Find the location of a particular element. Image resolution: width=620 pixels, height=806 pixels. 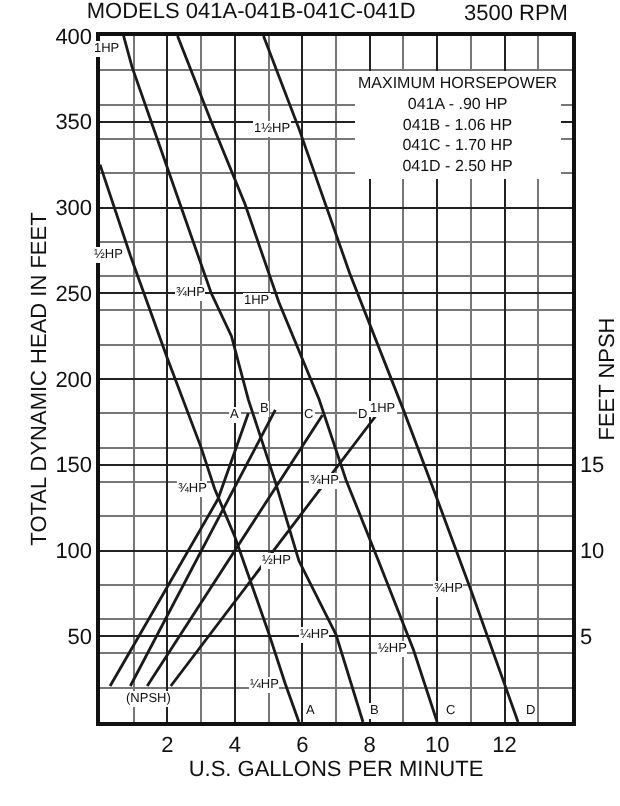

x-tick-label: 12 is located at coordinates (504, 745).